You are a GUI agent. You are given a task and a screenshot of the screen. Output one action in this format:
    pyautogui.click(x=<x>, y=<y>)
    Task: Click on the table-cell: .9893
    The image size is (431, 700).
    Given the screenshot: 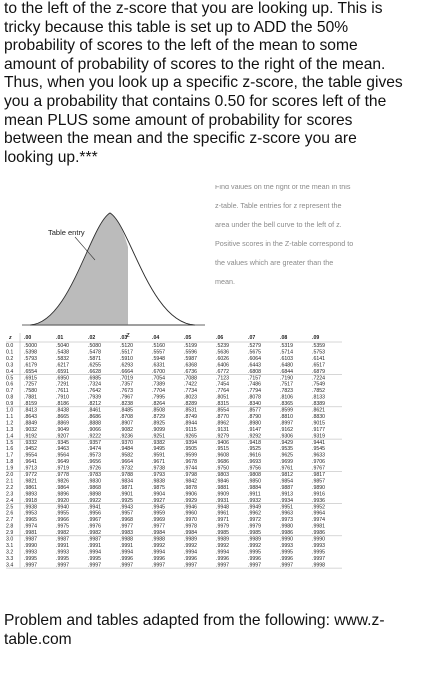 What is the action you would take?
    pyautogui.click(x=30, y=494)
    